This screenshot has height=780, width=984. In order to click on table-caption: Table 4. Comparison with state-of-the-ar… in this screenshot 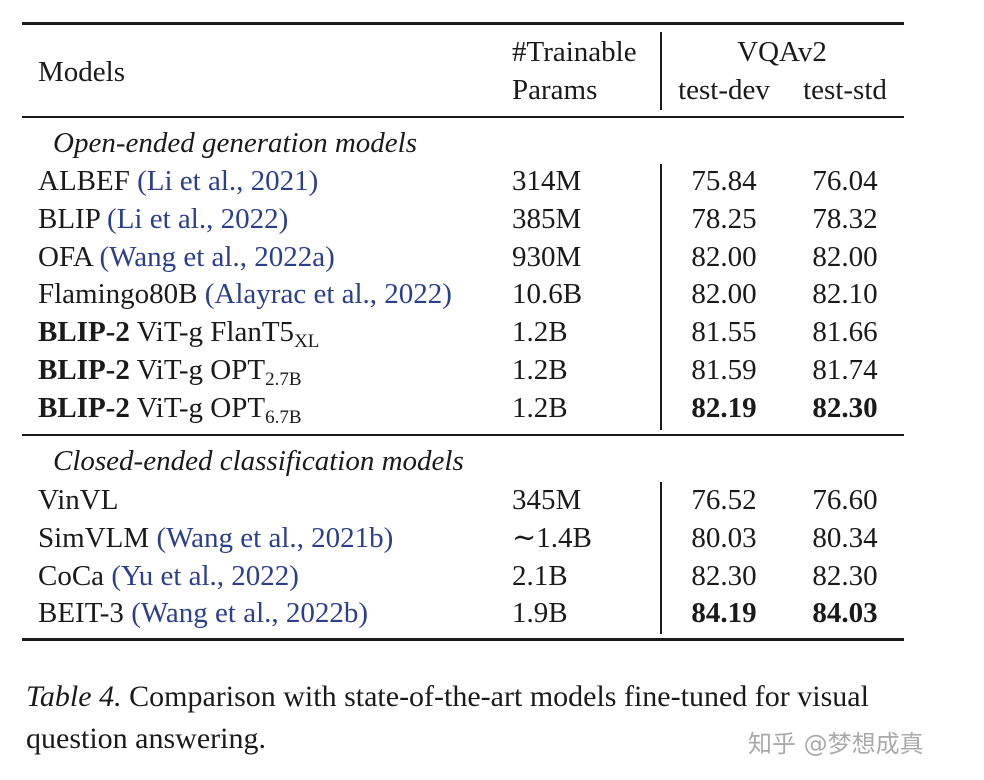, I will do `click(476, 718)`.